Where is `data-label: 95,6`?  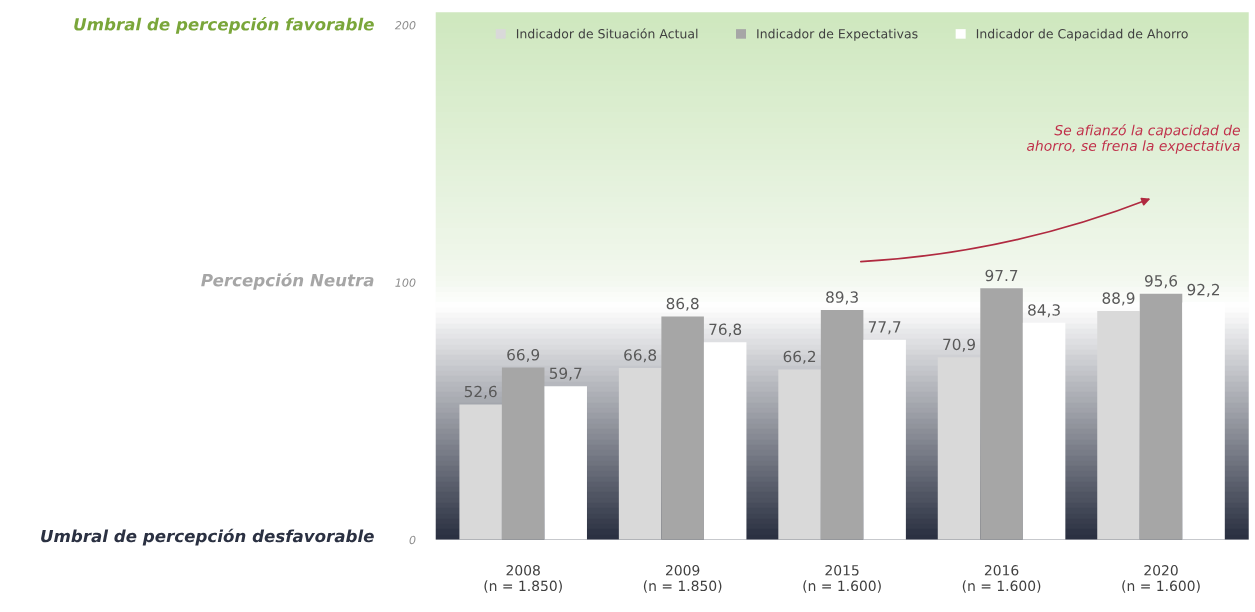
data-label: 95,6 is located at coordinates (1161, 282).